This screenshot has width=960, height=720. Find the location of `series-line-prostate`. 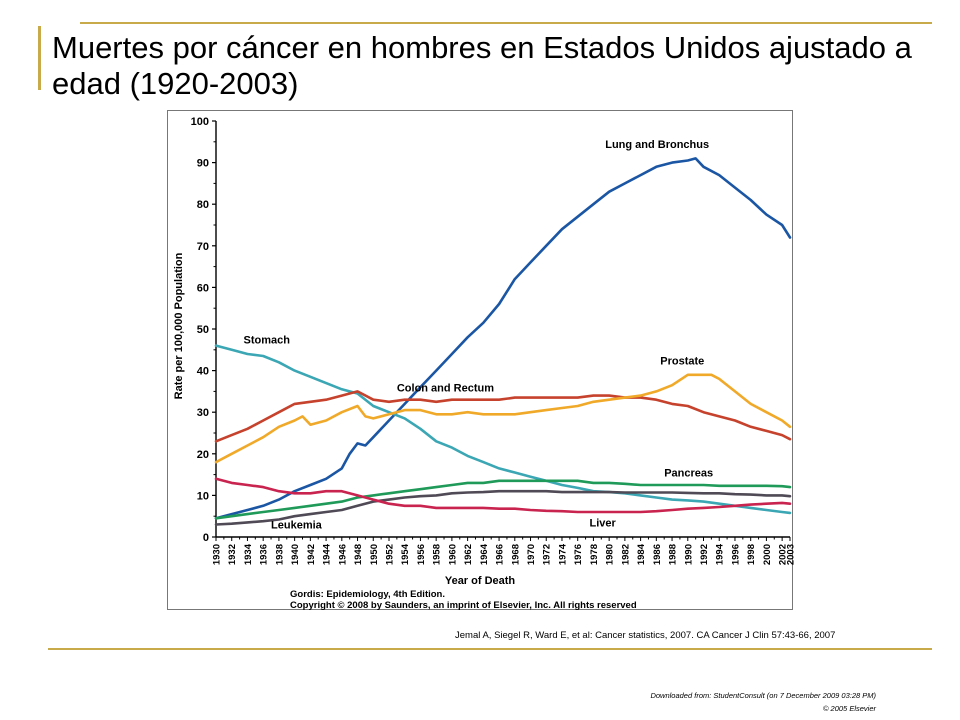

series-line-prostate is located at coordinates (503, 418).